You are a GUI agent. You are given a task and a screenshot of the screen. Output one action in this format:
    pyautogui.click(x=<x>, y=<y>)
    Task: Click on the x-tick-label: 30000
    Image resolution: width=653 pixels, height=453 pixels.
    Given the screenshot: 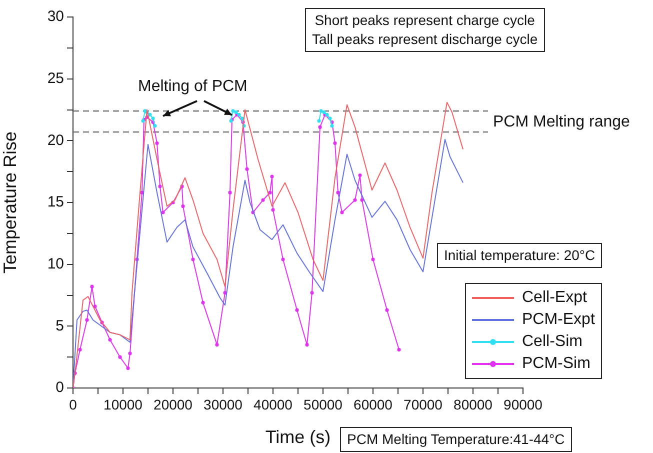 What is the action you would take?
    pyautogui.click(x=223, y=404)
    